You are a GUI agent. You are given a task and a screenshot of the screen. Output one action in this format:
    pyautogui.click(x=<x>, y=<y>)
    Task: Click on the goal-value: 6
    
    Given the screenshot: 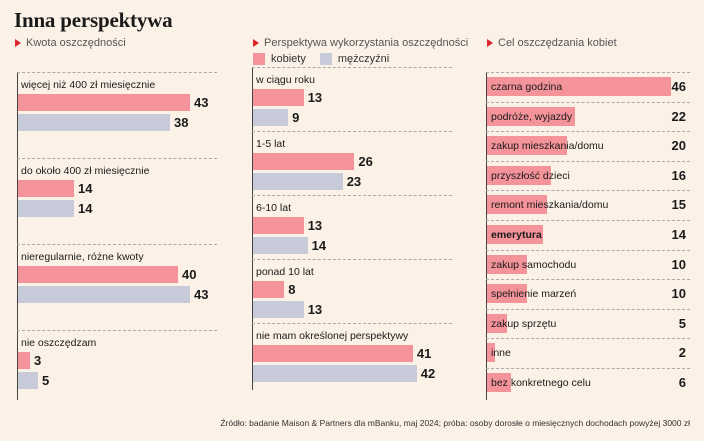 What is the action you would take?
    pyautogui.click(x=682, y=382)
    